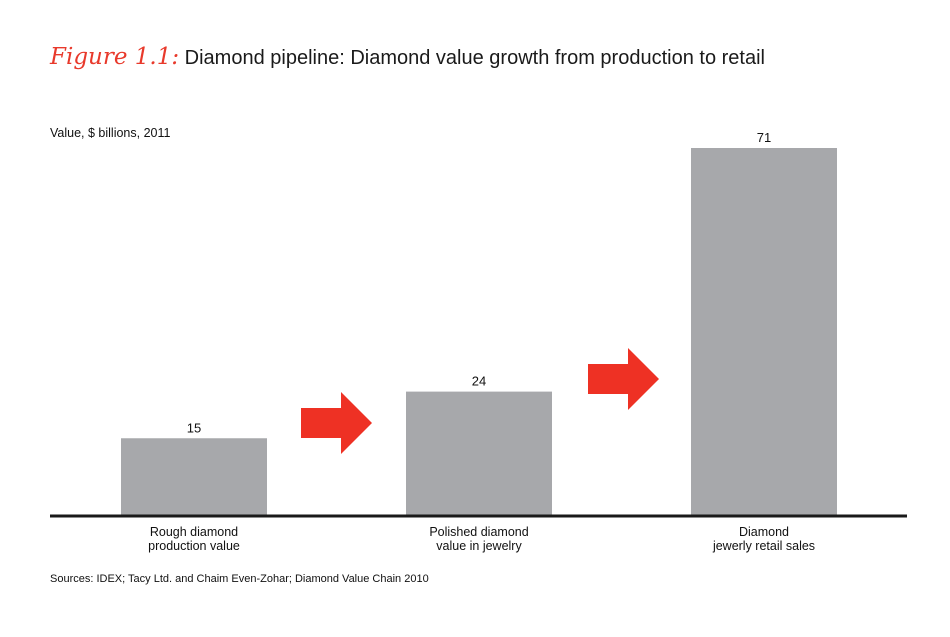  Describe the element at coordinates (110, 133) in the screenshot. I see `y-axis-unit-label: Value, $ billions, 2011` at that location.